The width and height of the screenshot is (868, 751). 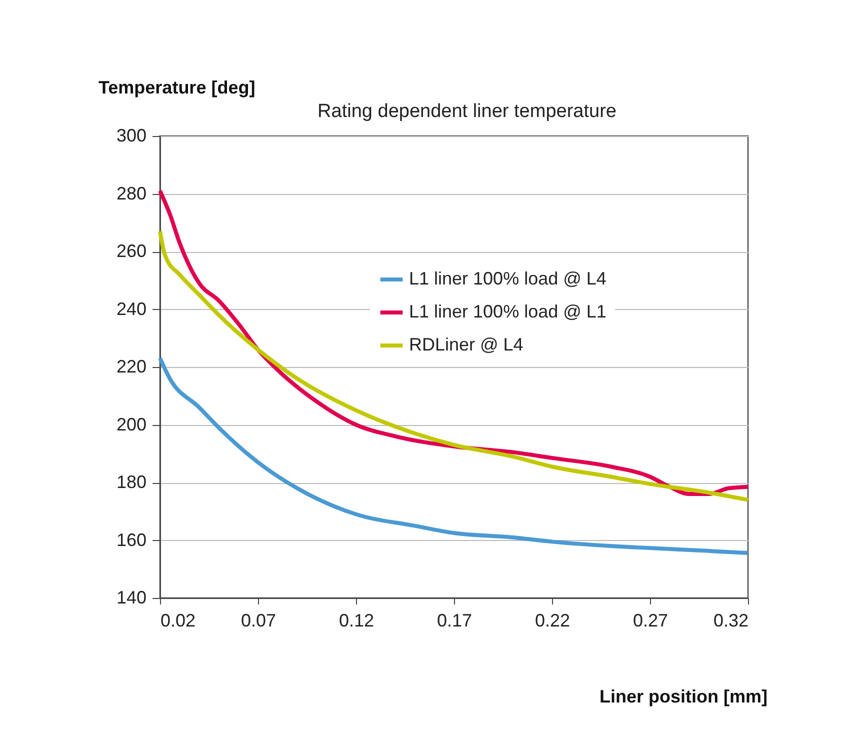 I want to click on y-tick-label: 140, so click(x=131, y=598).